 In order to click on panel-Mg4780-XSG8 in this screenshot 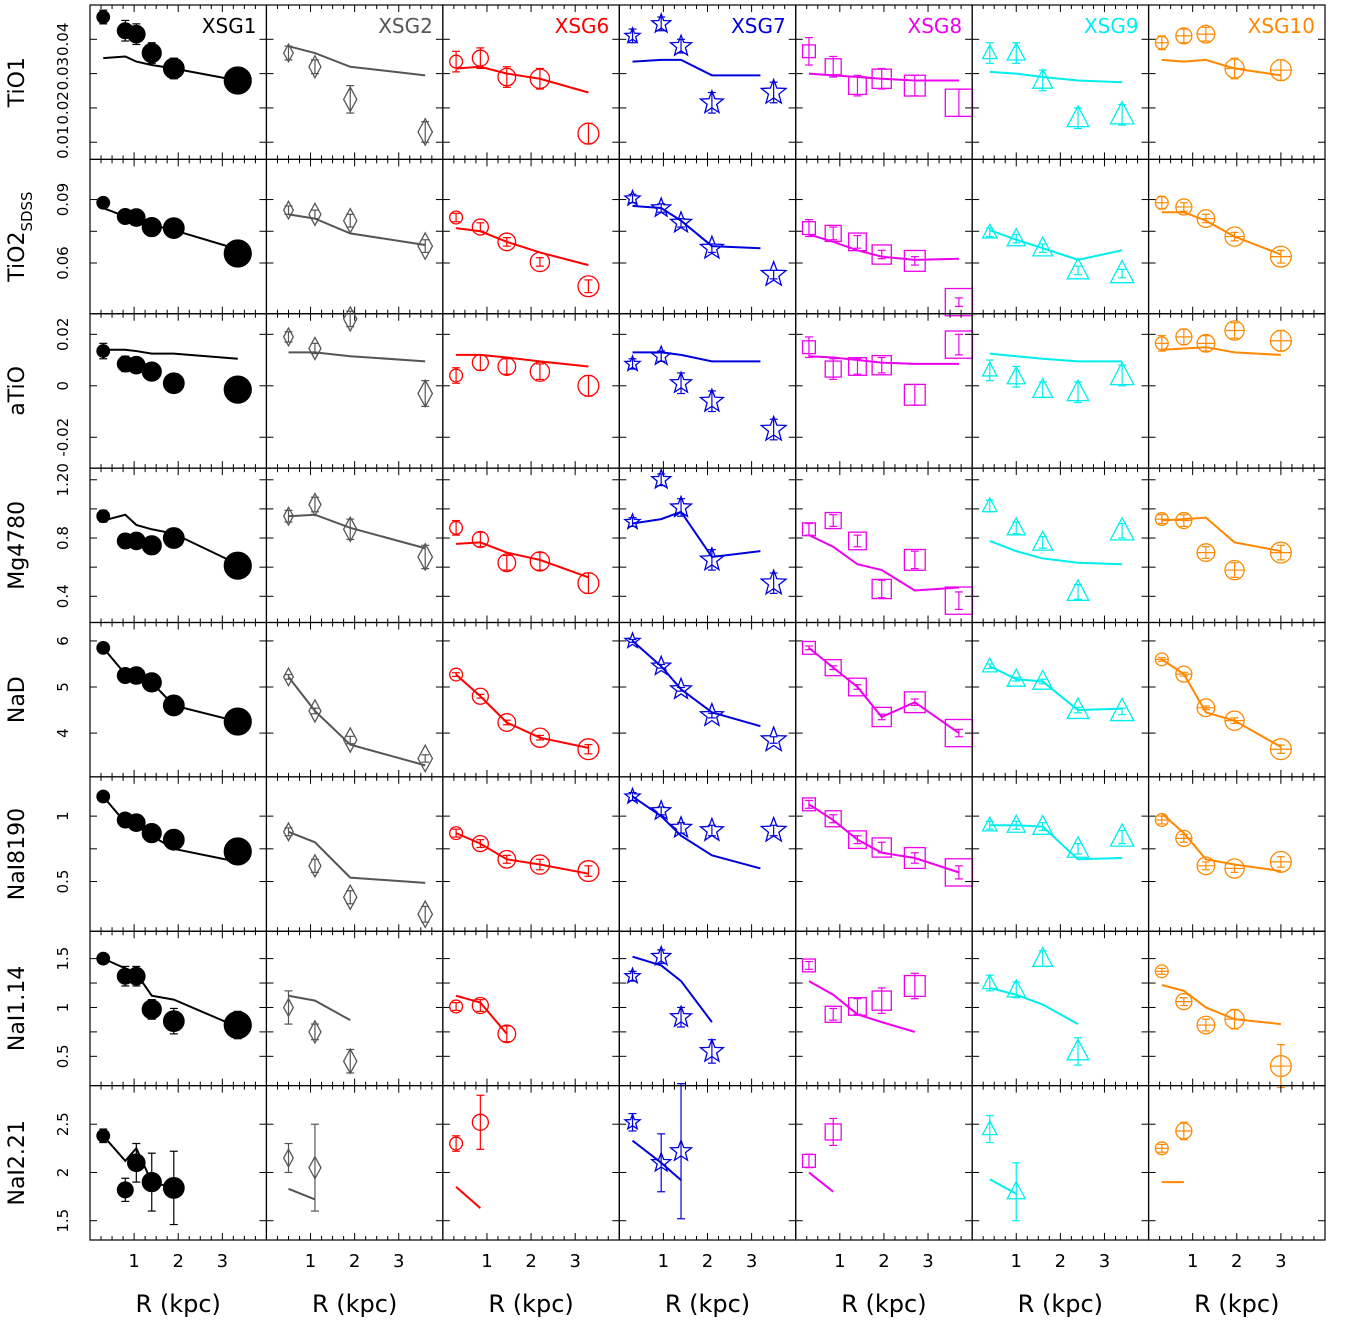, I will do `click(884, 545)`.